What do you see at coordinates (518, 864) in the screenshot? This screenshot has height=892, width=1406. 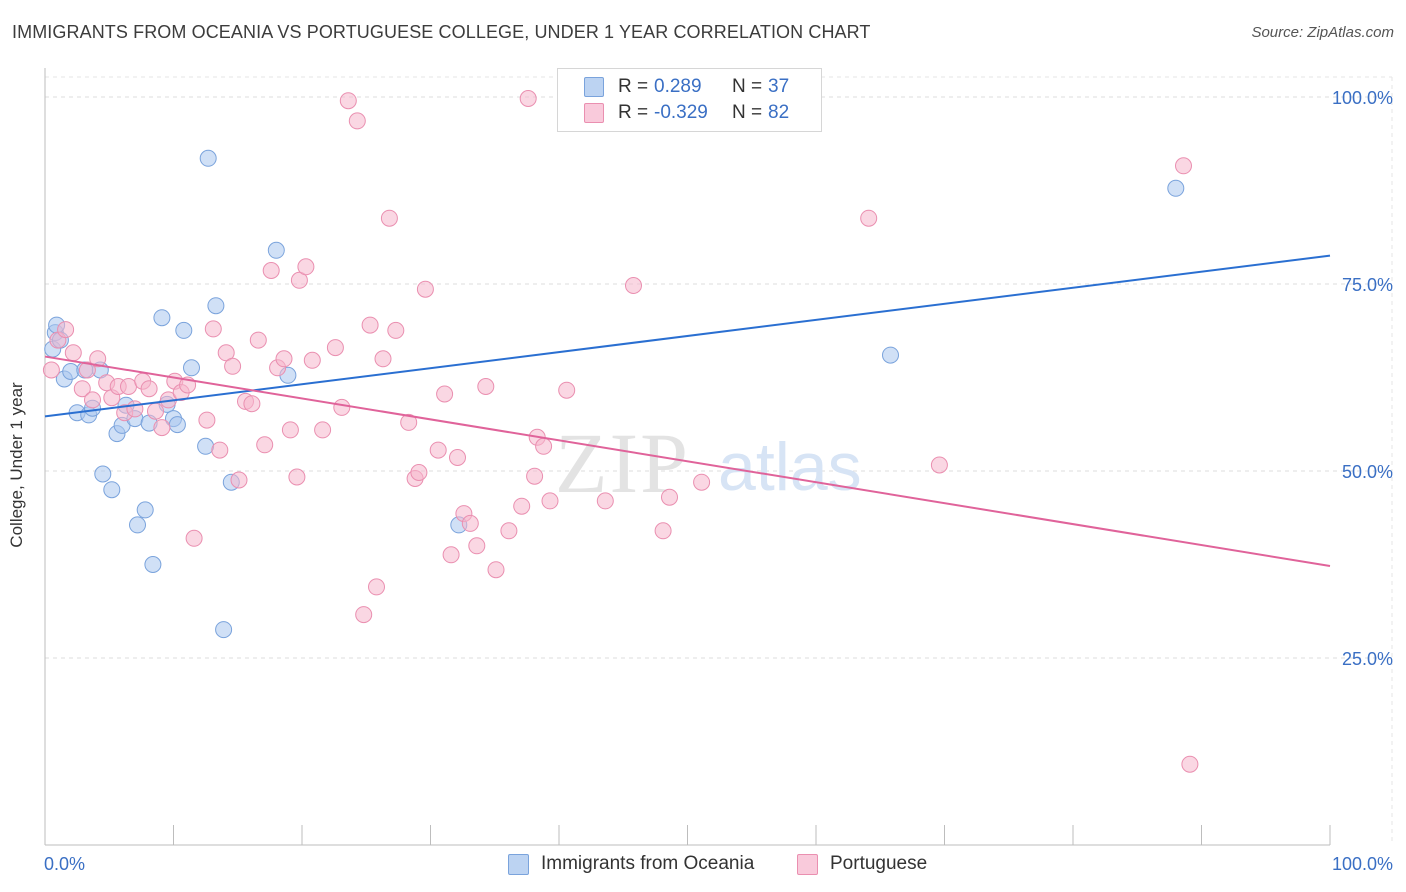 I see `bottom-legend-swatch-oceania` at bounding box center [518, 864].